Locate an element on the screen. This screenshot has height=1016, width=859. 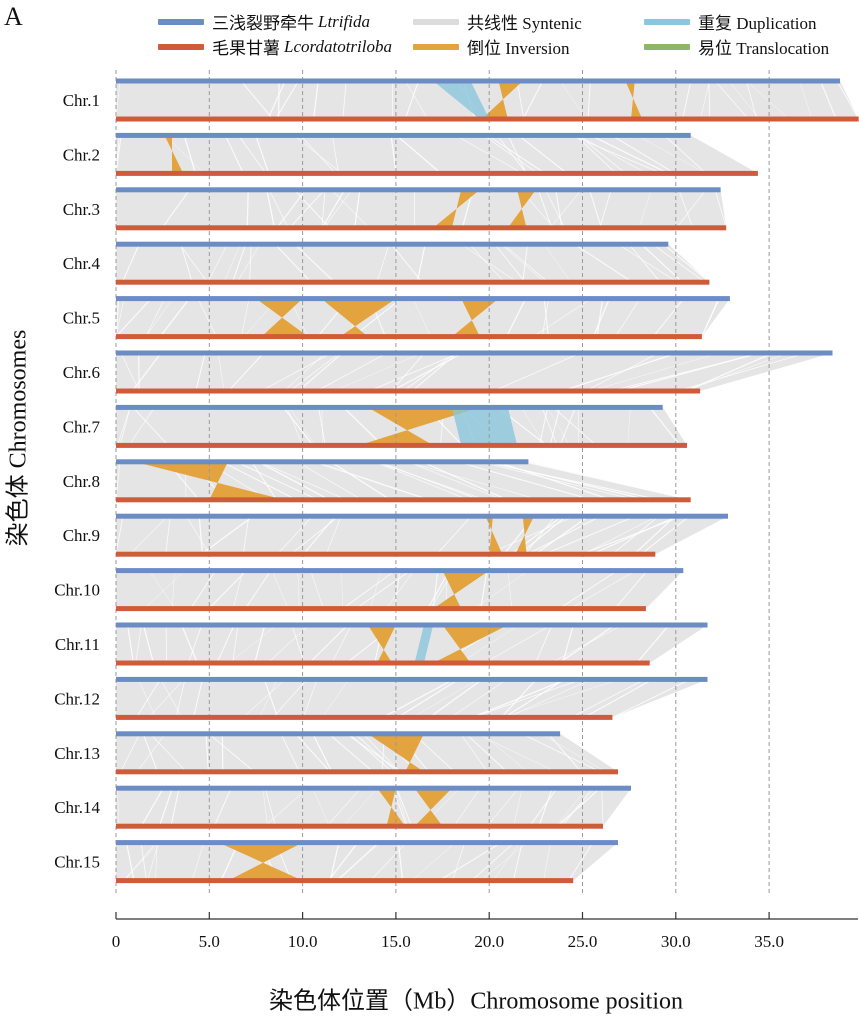
legend-item-syntenic: 共线性 Syntenic is located at coordinates (497, 21).